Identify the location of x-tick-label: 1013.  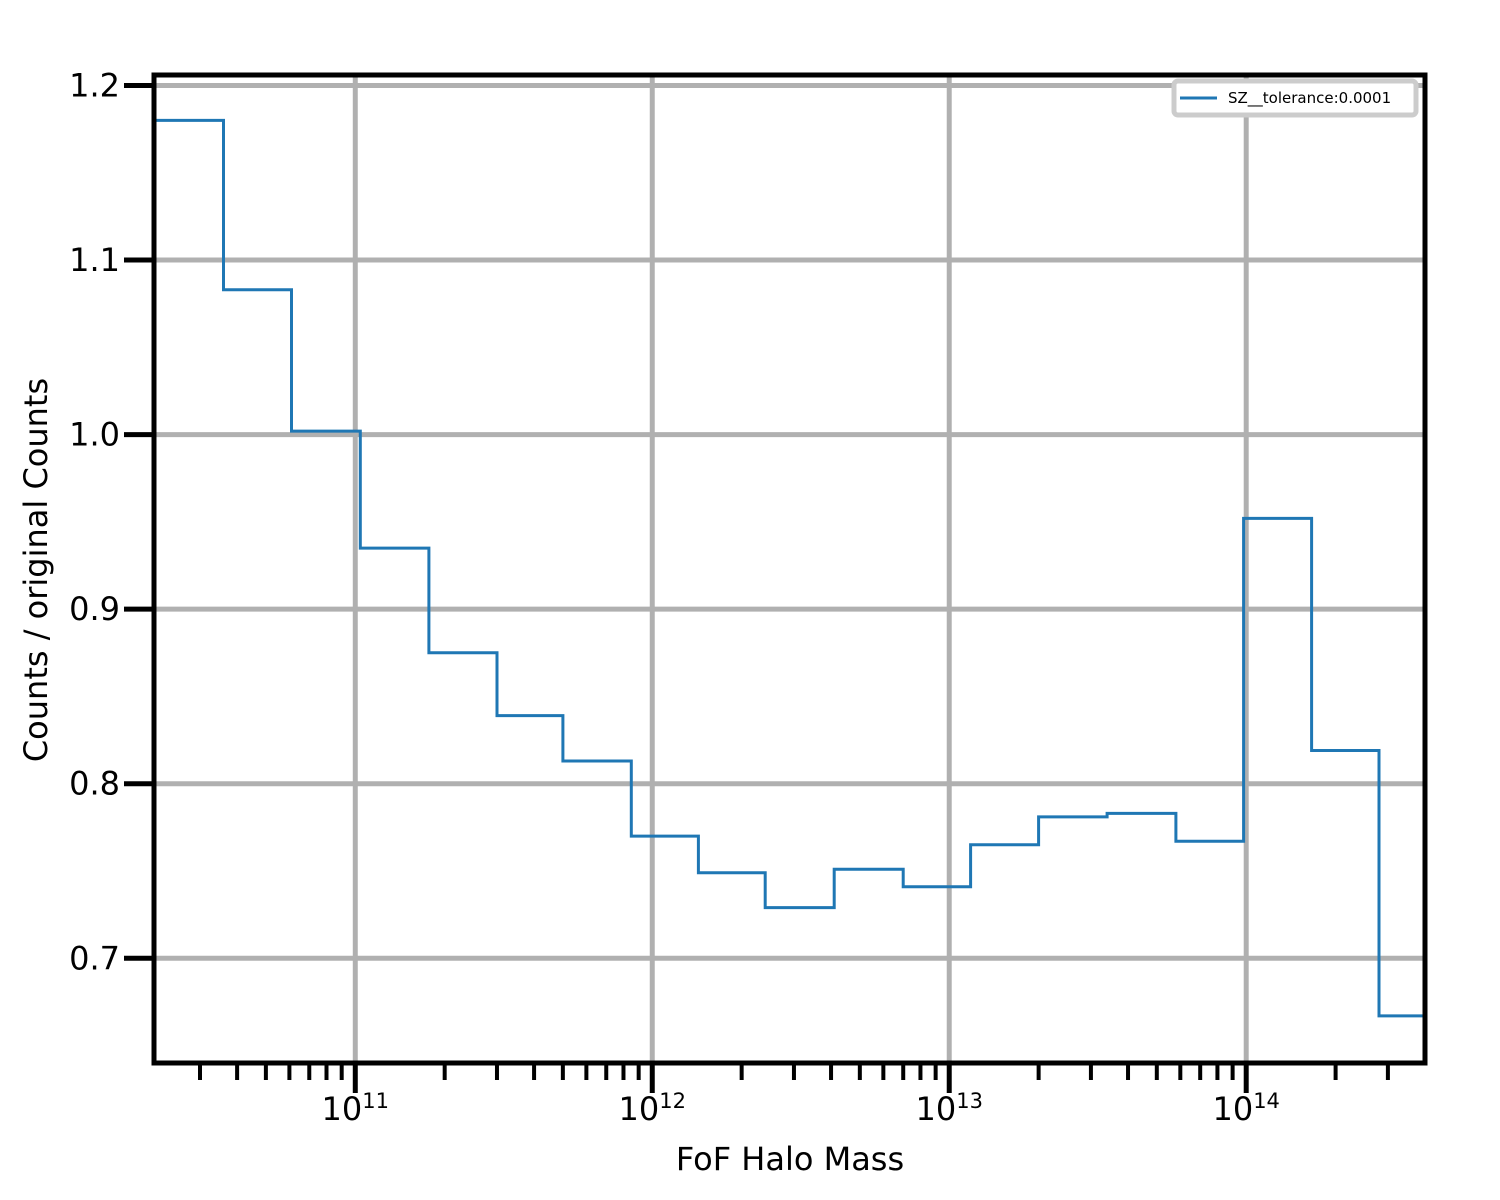
(949, 1108).